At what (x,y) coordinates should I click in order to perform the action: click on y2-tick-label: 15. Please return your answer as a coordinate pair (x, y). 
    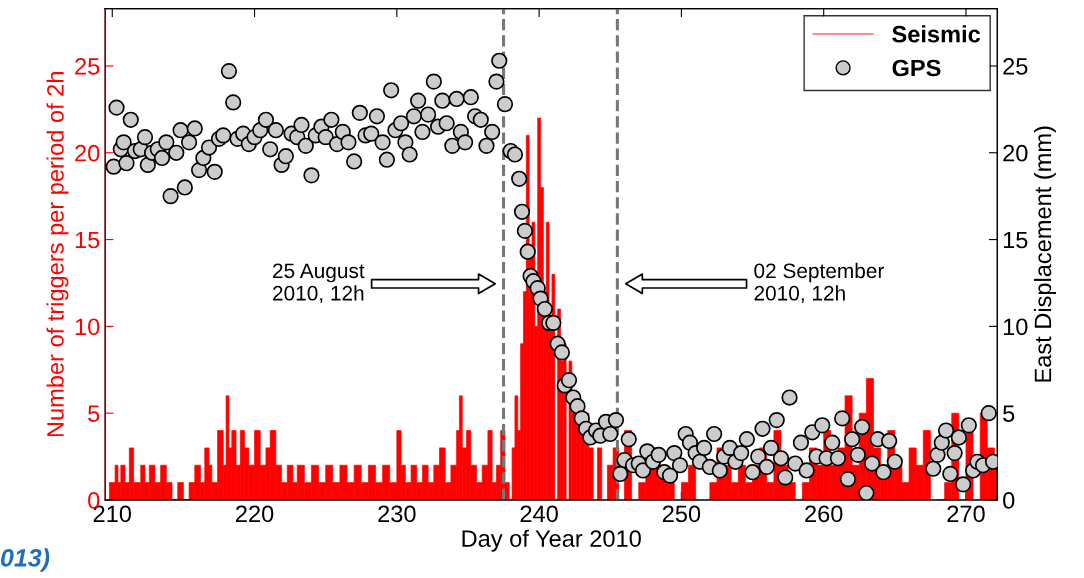
    Looking at the image, I should click on (1015, 240).